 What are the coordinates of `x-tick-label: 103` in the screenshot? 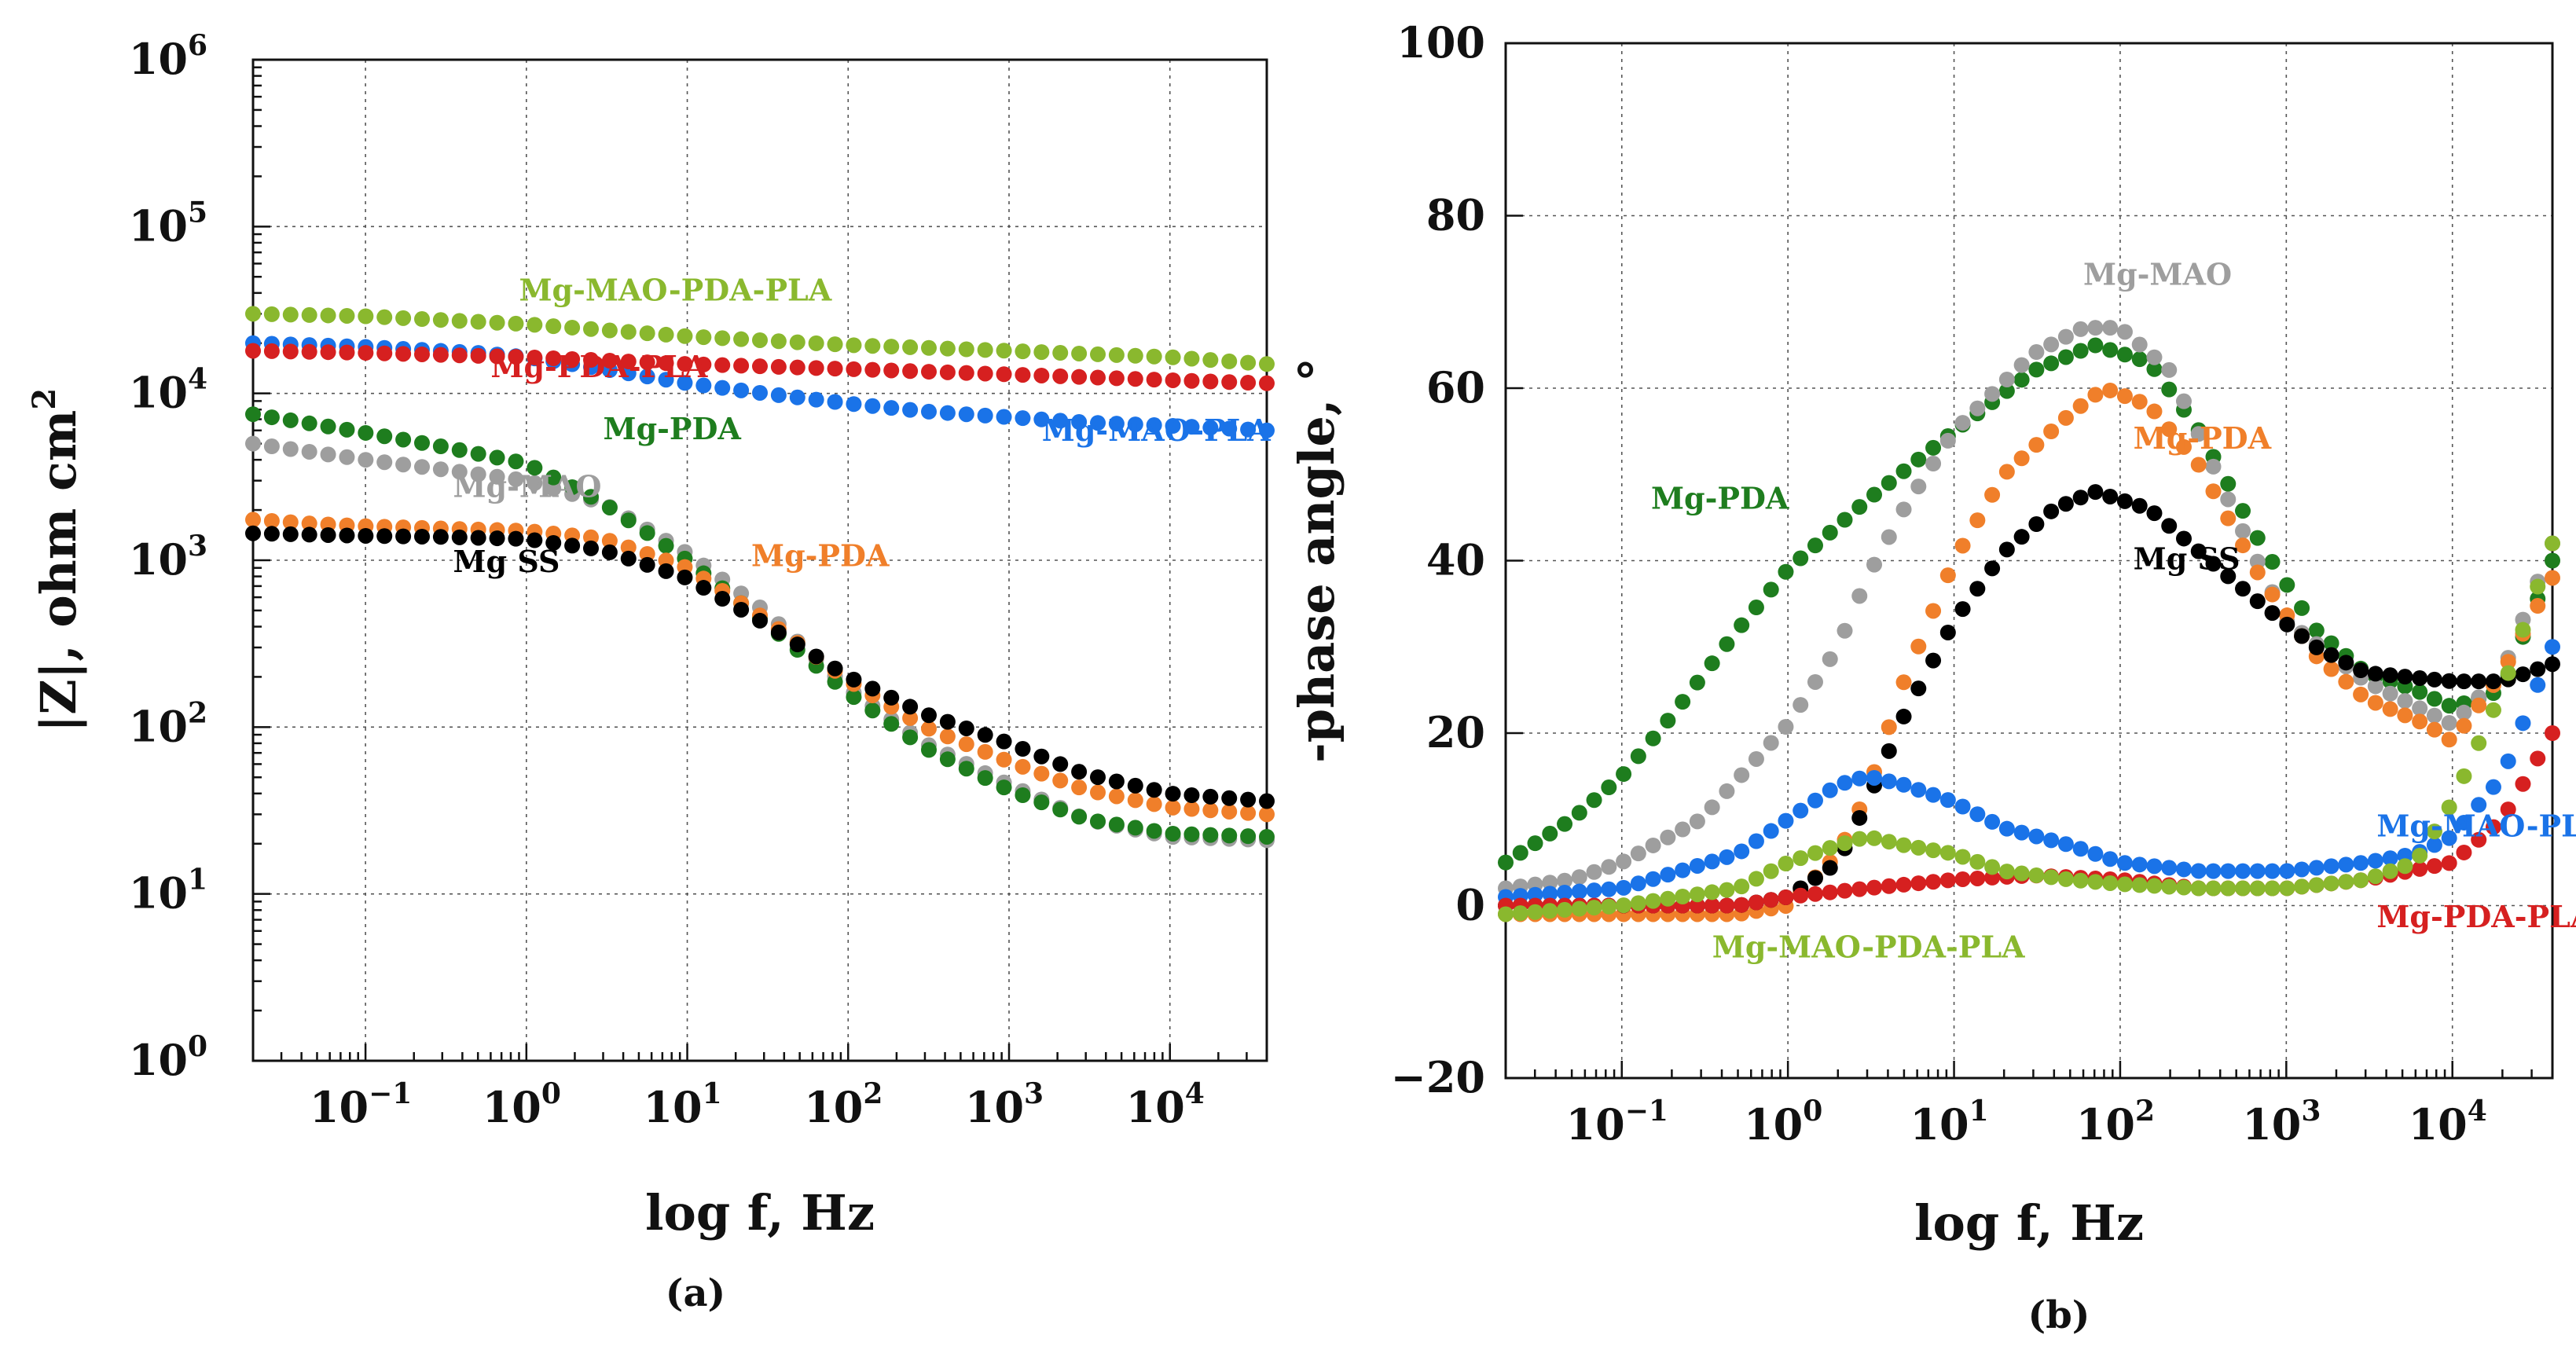 It's located at (1004, 1104).